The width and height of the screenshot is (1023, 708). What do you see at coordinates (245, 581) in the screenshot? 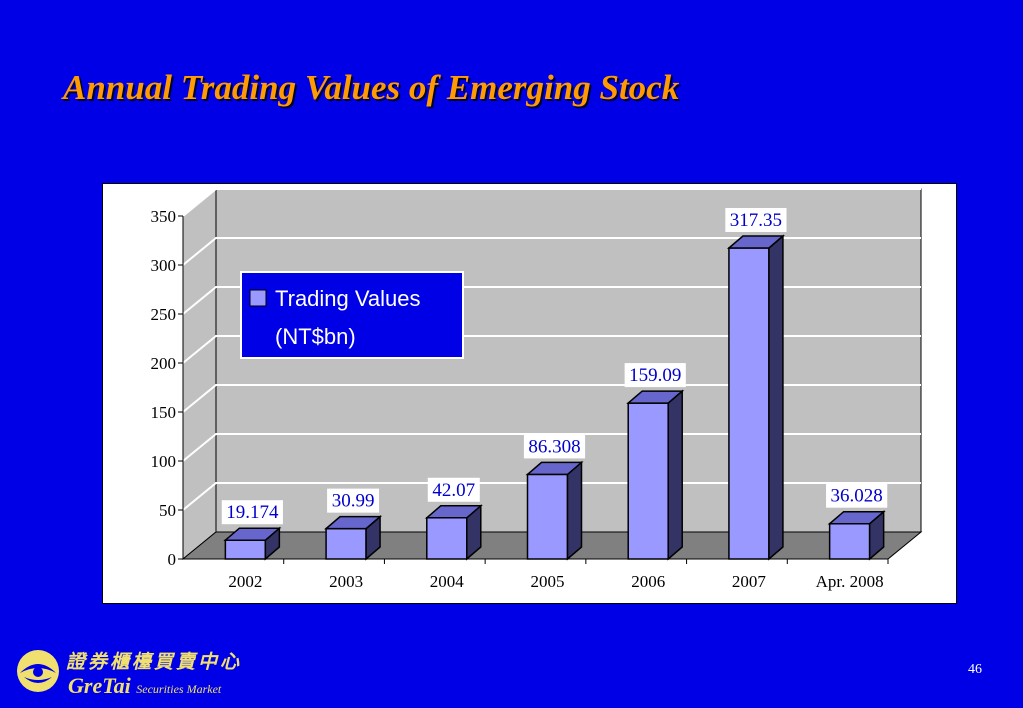
I see `x-tick-label: 2002` at bounding box center [245, 581].